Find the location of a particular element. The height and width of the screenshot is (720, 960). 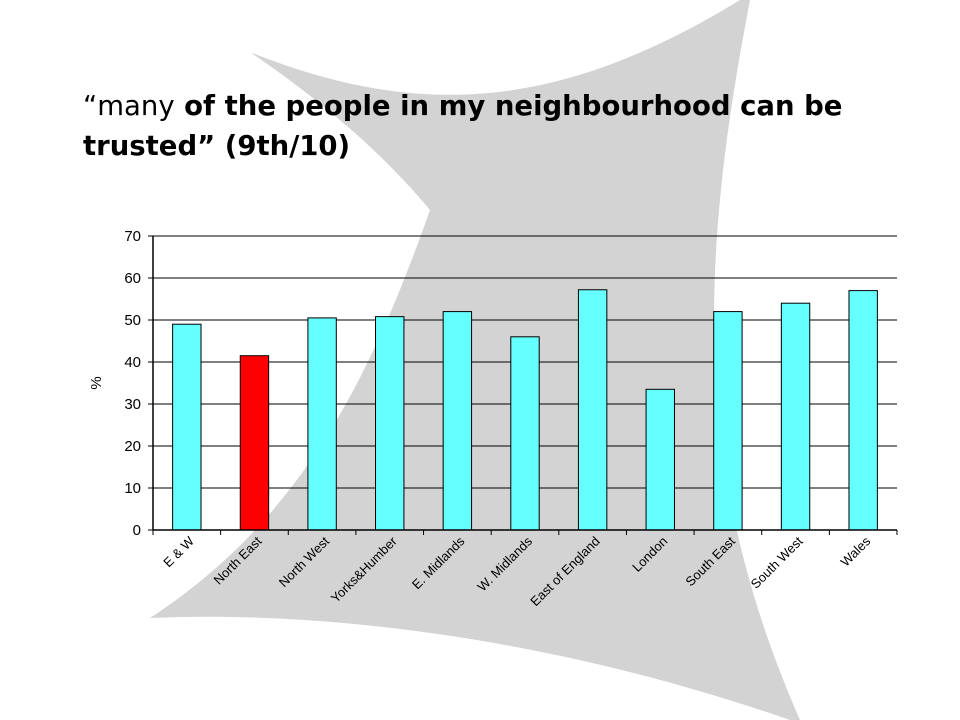

x-tick-label: E & W is located at coordinates (178, 551).